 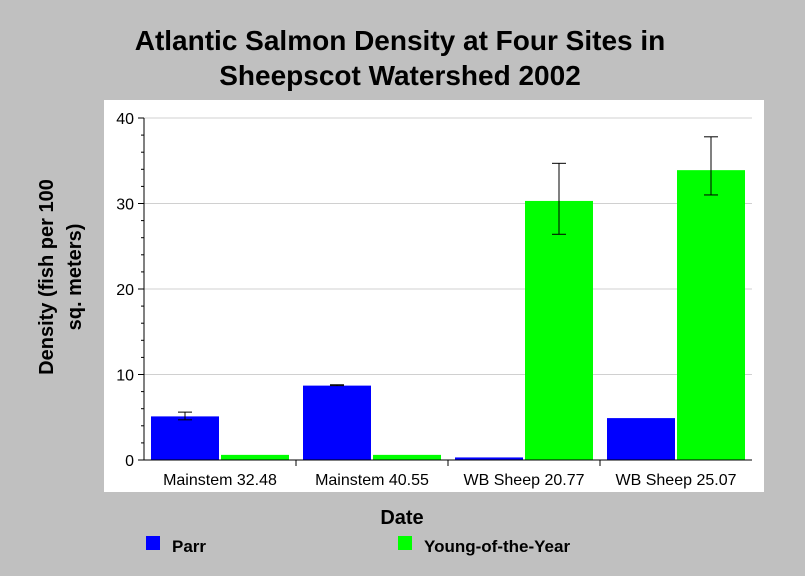 I want to click on x-tick-label: WB Sheep 20.77, so click(x=524, y=480).